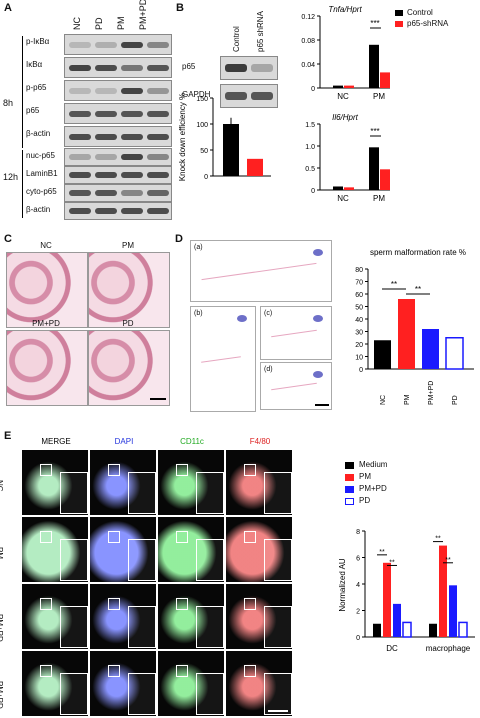  Describe the element at coordinates (379, 198) in the screenshot. I see `x-tick-label: PM` at that location.